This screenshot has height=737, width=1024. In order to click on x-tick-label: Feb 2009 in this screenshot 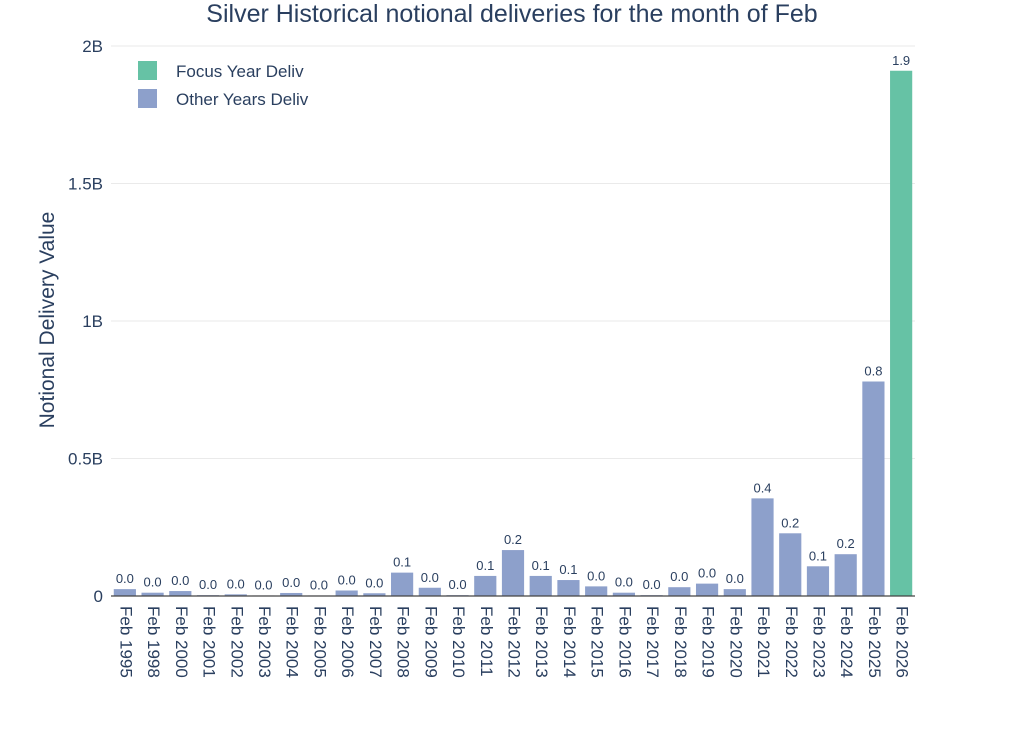, I will do `click(430, 642)`.